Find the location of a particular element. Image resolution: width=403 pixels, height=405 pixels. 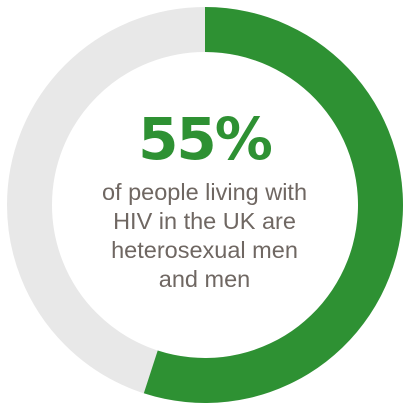

caption-line-2: HIV in the UK are is located at coordinates (204, 221).